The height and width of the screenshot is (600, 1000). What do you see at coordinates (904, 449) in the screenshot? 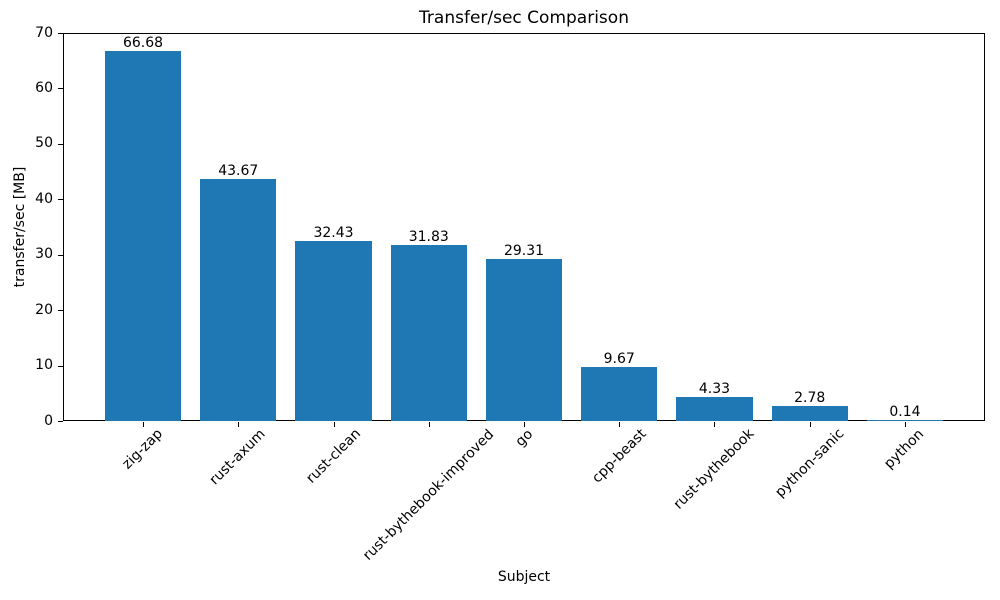
I see `x-tick-label-python: python` at bounding box center [904, 449].